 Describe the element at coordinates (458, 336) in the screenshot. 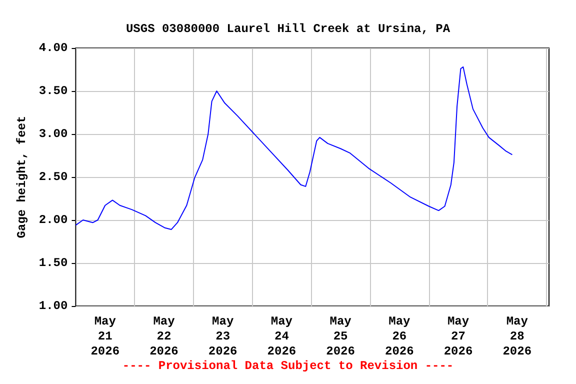

I see `x-tick-label: May 27 2026` at that location.